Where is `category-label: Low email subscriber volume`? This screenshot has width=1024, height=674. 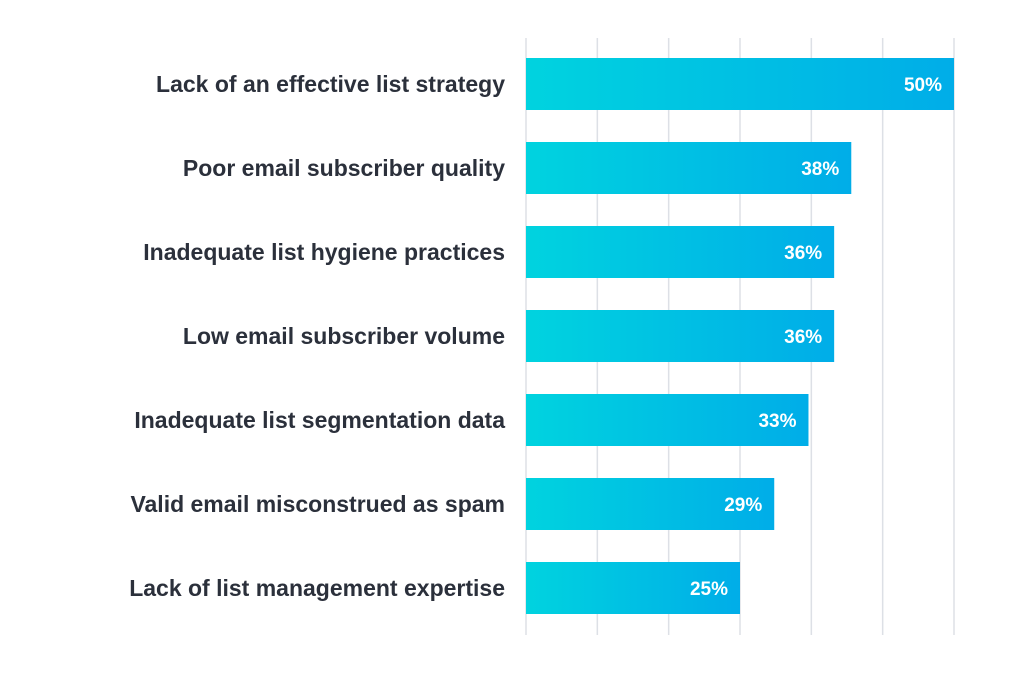 category-label: Low email subscriber volume is located at coordinates (344, 336).